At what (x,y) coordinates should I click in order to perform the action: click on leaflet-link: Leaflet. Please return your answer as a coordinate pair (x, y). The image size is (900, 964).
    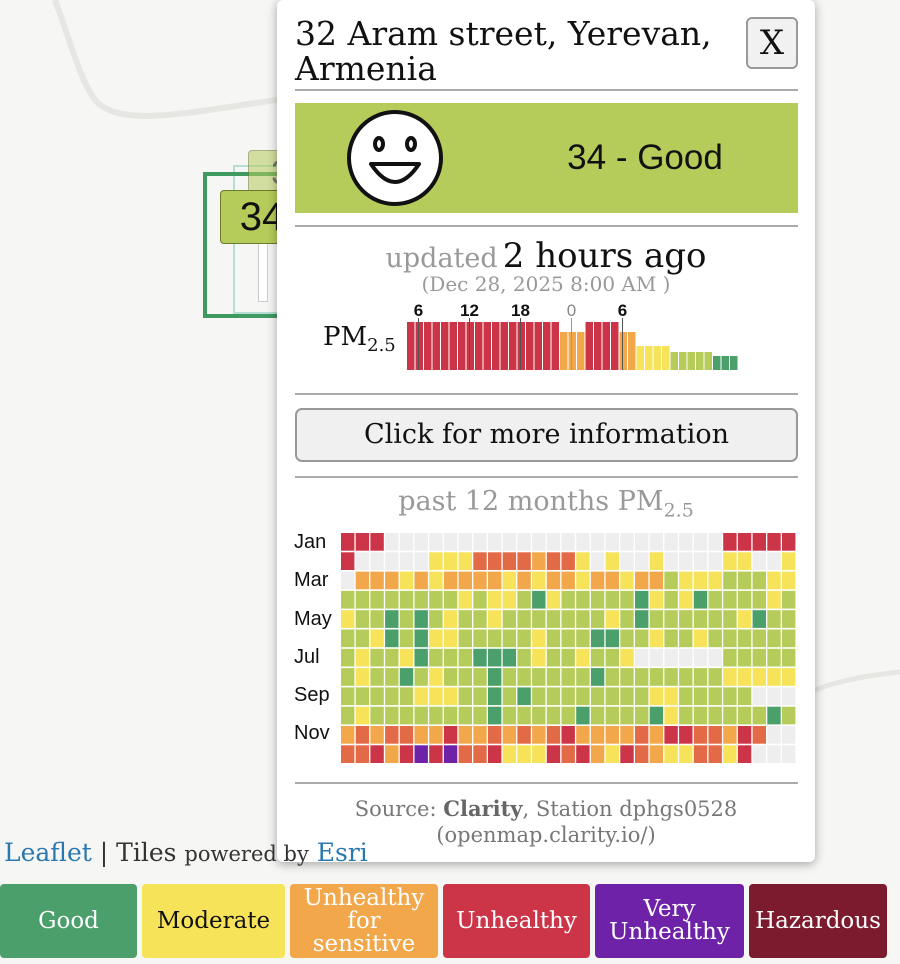
    Looking at the image, I should click on (48, 852).